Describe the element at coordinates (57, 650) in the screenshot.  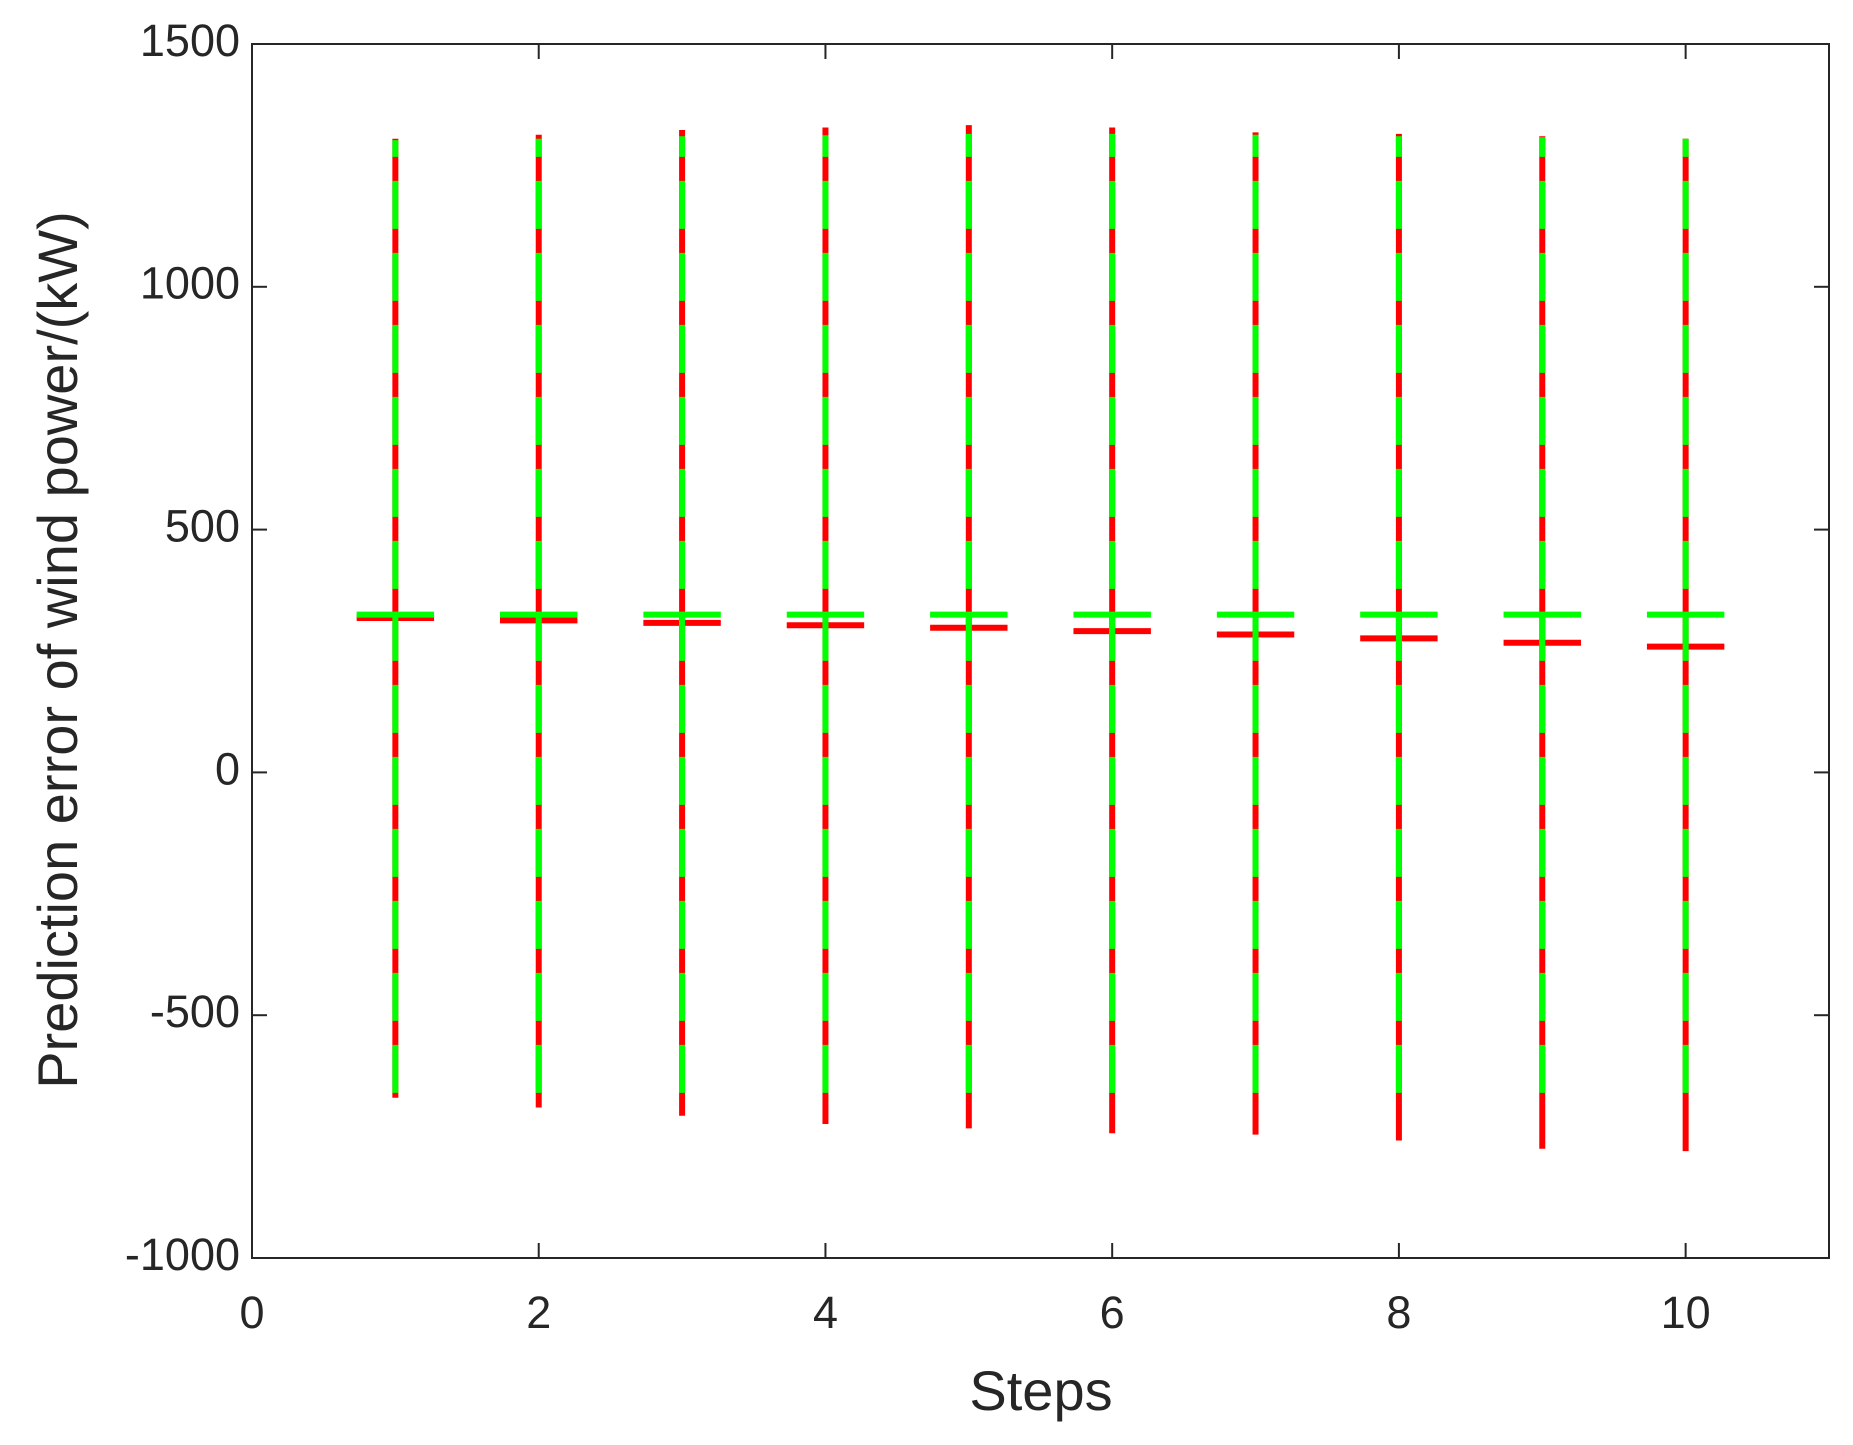
I see `y-axis-label: Prediction error of wind power/(kW)` at that location.